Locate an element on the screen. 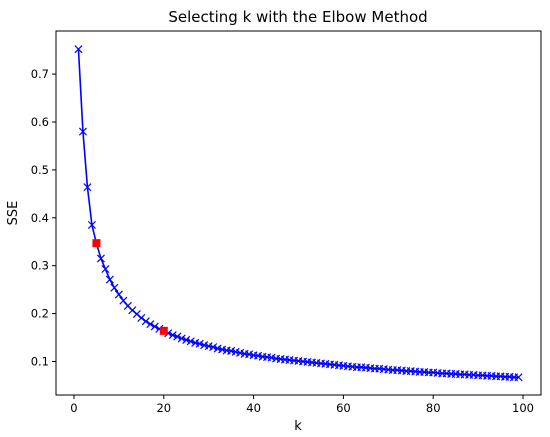 This screenshot has width=550, height=437. x-tick-label: 60 is located at coordinates (343, 408).